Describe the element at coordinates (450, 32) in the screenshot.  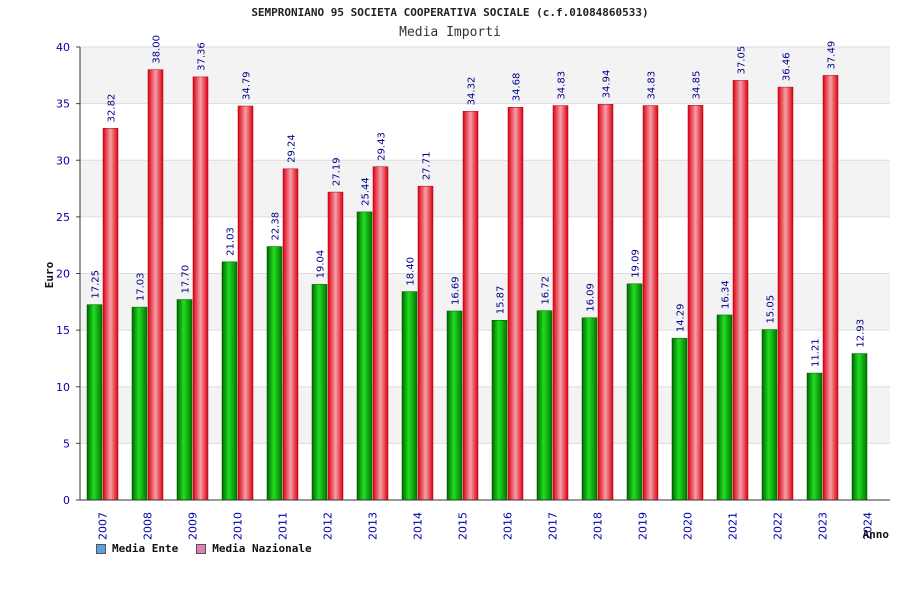
I see `chart-subtitle: Media Importi` at that location.